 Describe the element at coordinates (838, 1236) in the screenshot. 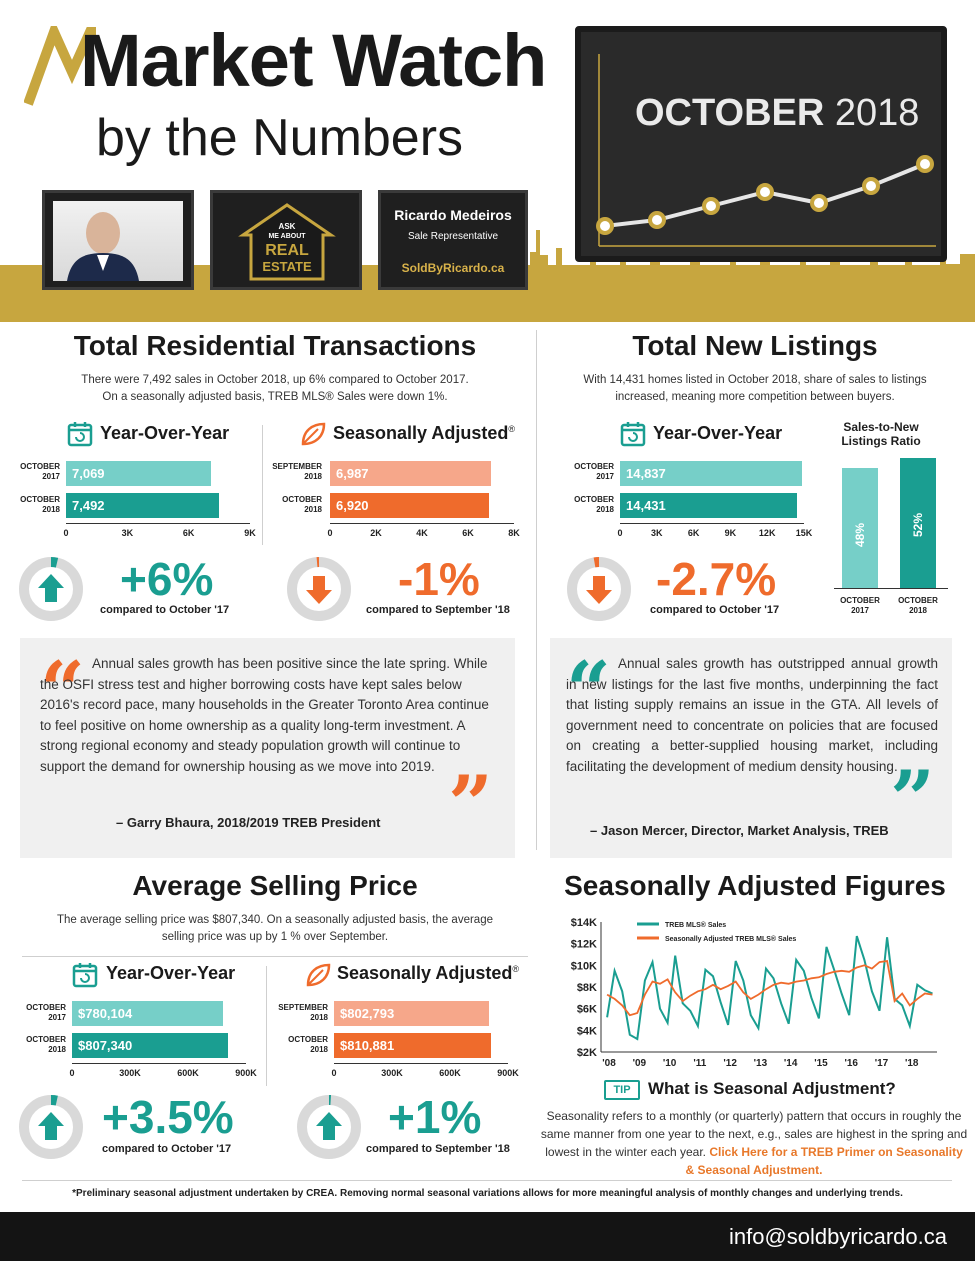

I see `footer-email-link: info@soldbyricardo.ca` at that location.